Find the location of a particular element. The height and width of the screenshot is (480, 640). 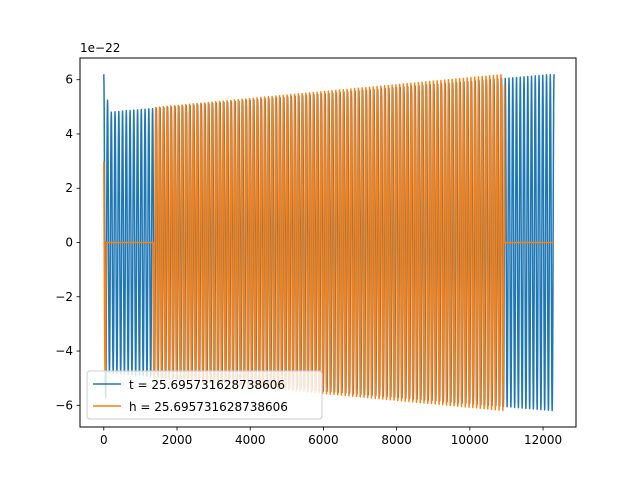

x-tick-label: 0 is located at coordinates (104, 440).